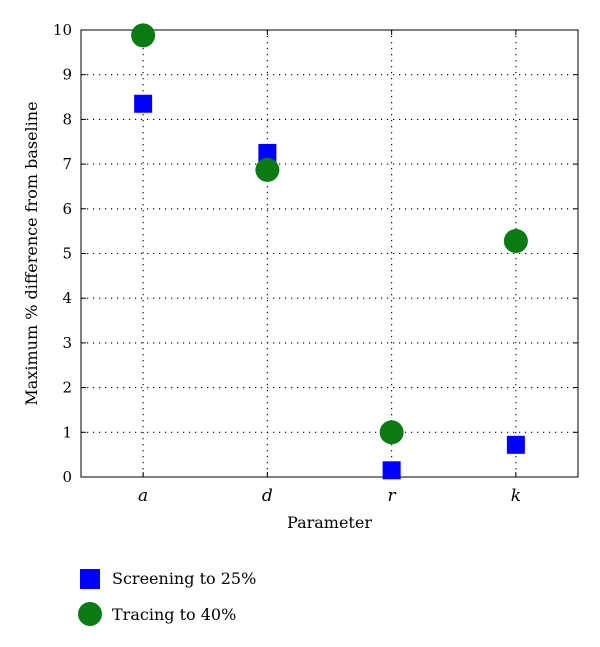 The width and height of the screenshot is (600, 647). Describe the element at coordinates (143, 496) in the screenshot. I see `x-tick-label-a: a` at that location.